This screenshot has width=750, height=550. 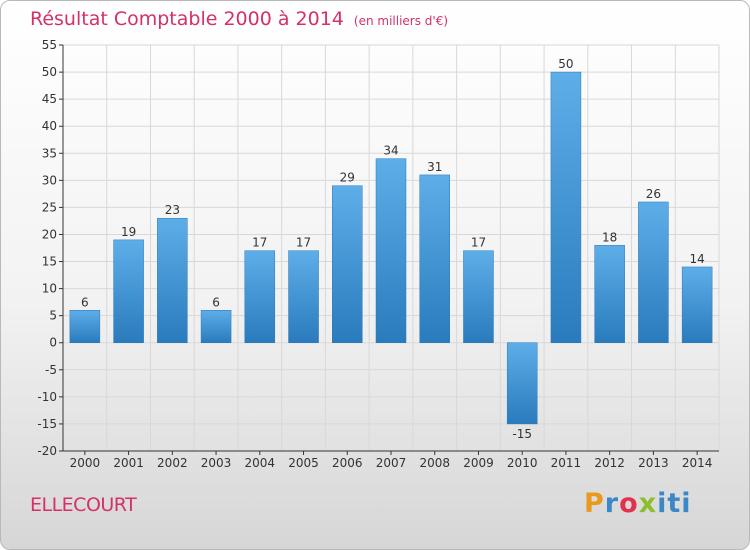 I want to click on bar-2010, so click(x=522, y=383).